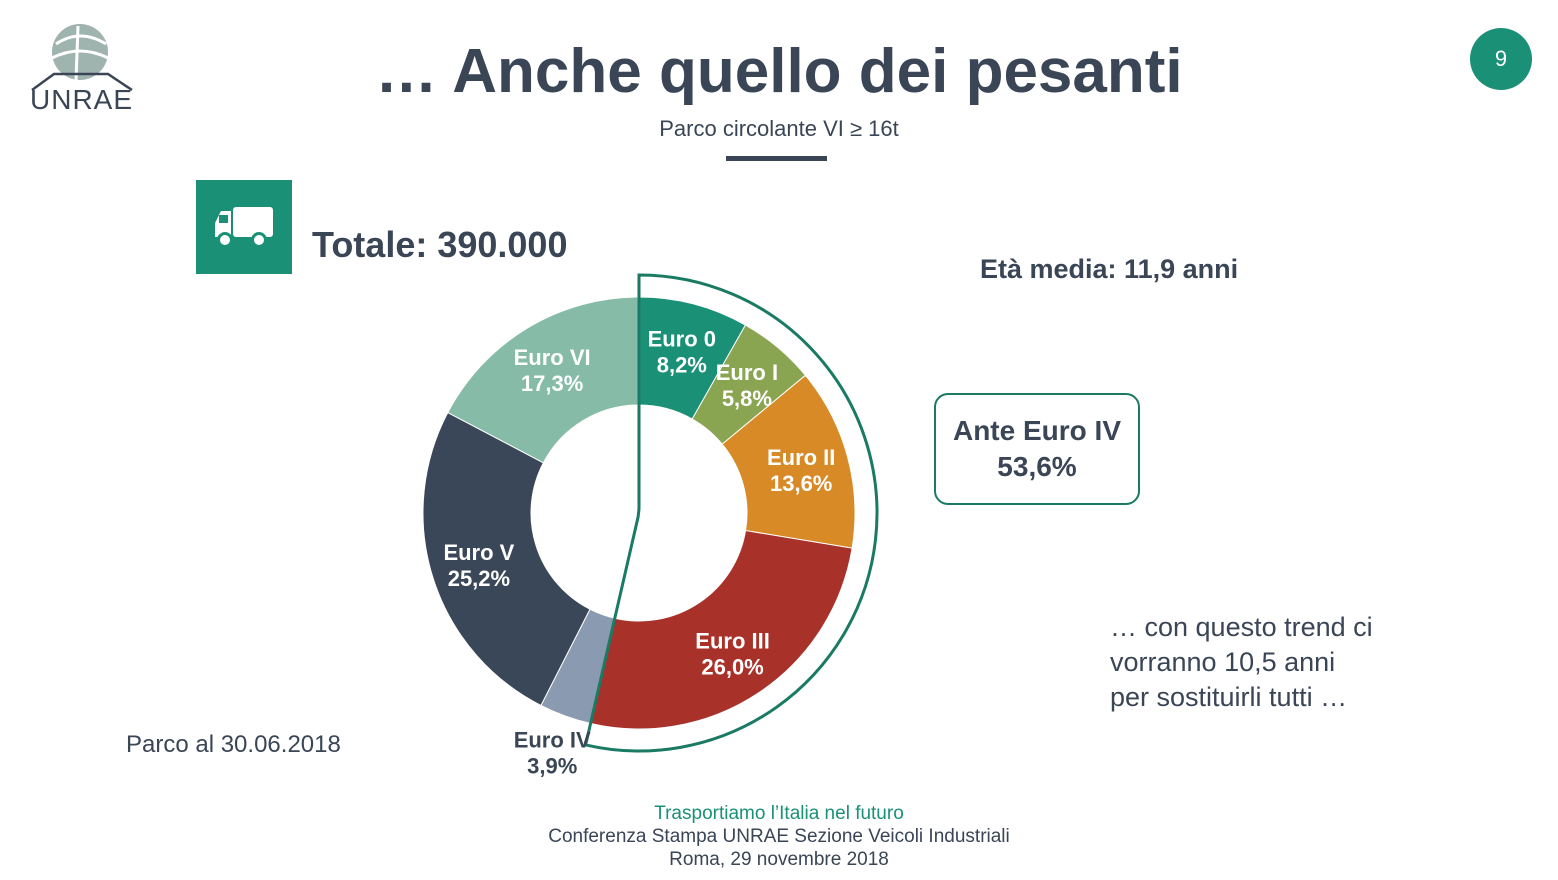 This screenshot has width=1558, height=880. Describe the element at coordinates (82, 99) in the screenshot. I see `logo-text: UNRAE` at that location.